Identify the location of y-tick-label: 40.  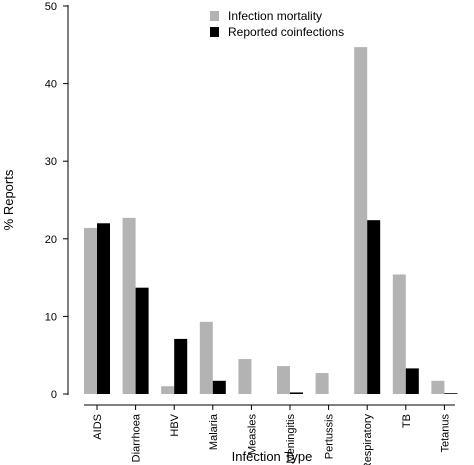
(51, 85).